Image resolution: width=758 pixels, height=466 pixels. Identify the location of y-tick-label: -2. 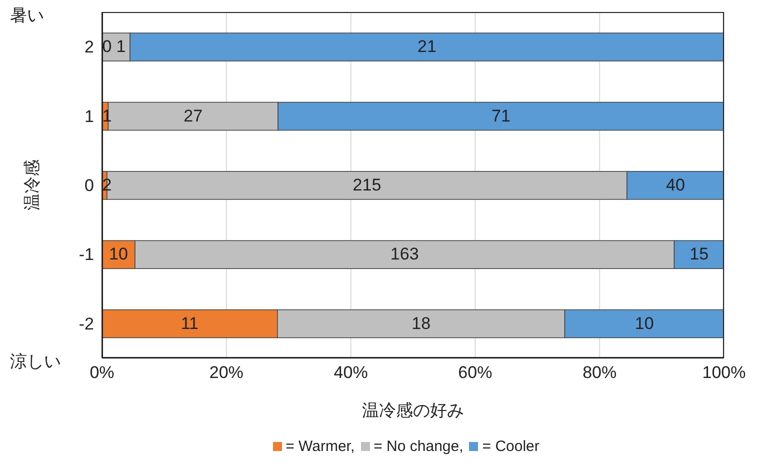
(86, 324).